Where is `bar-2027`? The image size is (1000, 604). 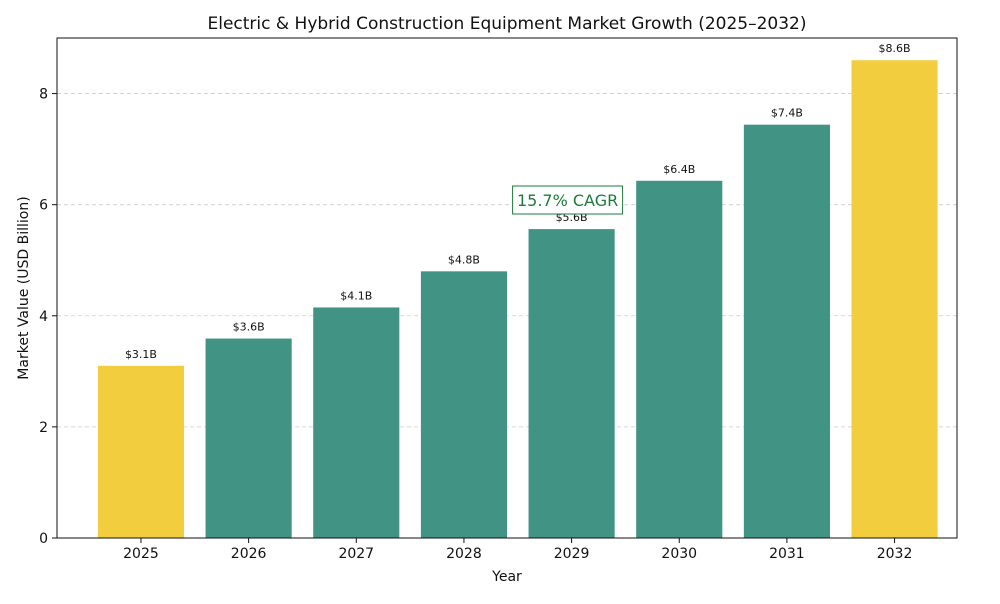
bar-2027 is located at coordinates (356, 422).